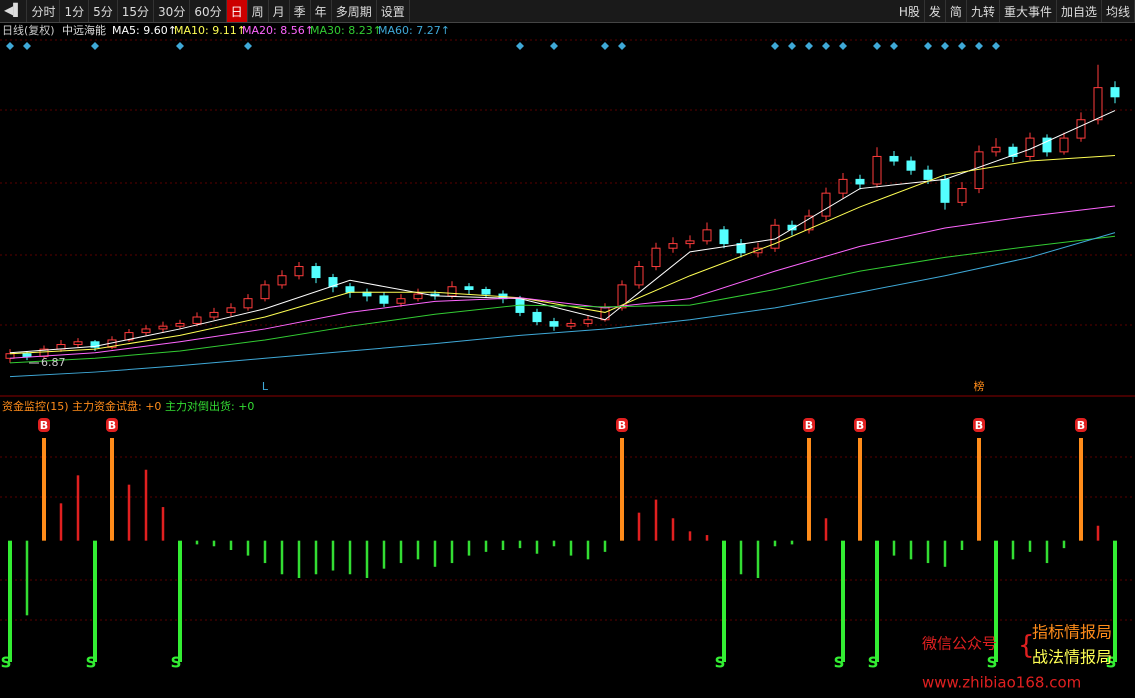 Image resolution: width=1135 pixels, height=698 pixels. I want to click on toolbar-button: 发, so click(935, 11).